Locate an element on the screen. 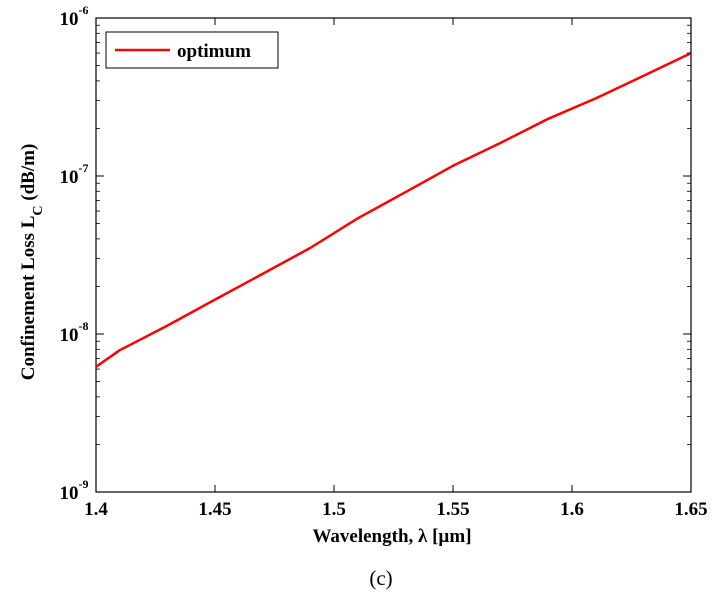 The image size is (717, 592). x-tick-label: 1.55 is located at coordinates (452, 509).